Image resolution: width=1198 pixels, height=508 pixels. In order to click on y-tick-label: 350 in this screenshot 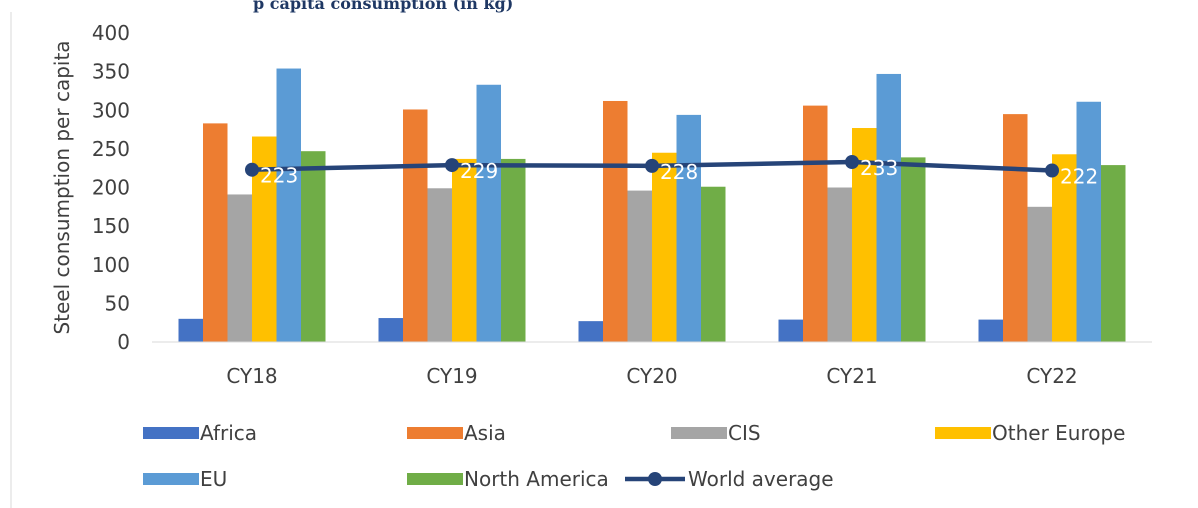, I will do `click(111, 72)`.